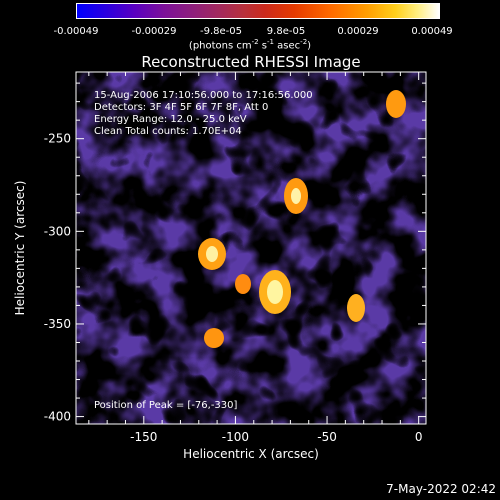  What do you see at coordinates (143, 437) in the screenshot?
I see `x-tick-label: -150` at bounding box center [143, 437].